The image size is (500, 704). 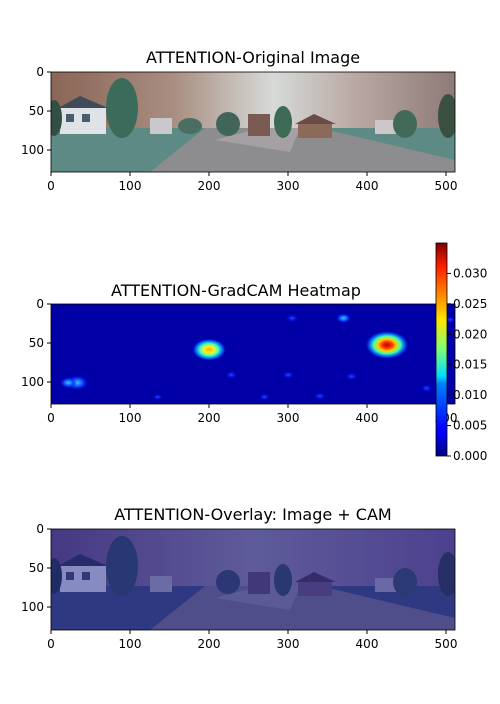 I want to click on axes-frame-heatmap, so click(x=253, y=354).